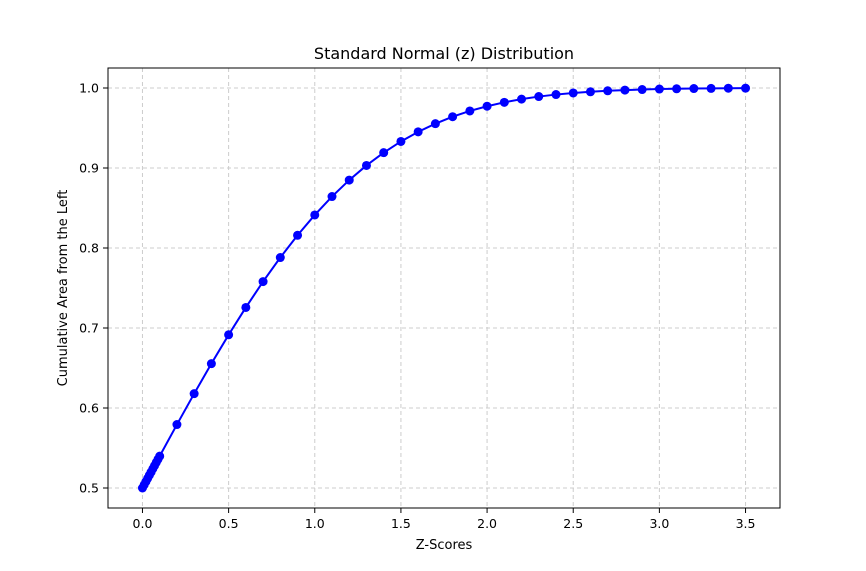  I want to click on x-tick-label: 1.0, so click(315, 523).